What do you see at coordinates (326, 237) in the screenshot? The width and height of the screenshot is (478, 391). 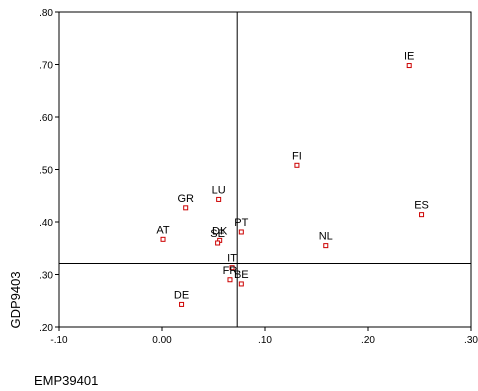 I see `point-label-nl: NL` at bounding box center [326, 237].